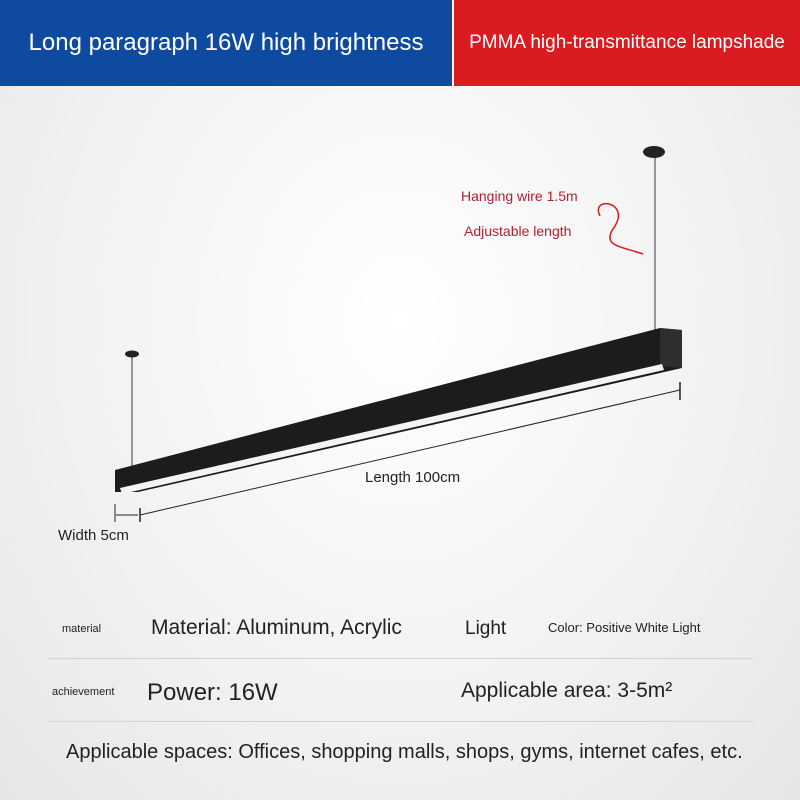 The image size is (800, 800). I want to click on annotation: Hanging wire 1.5m, so click(519, 196).